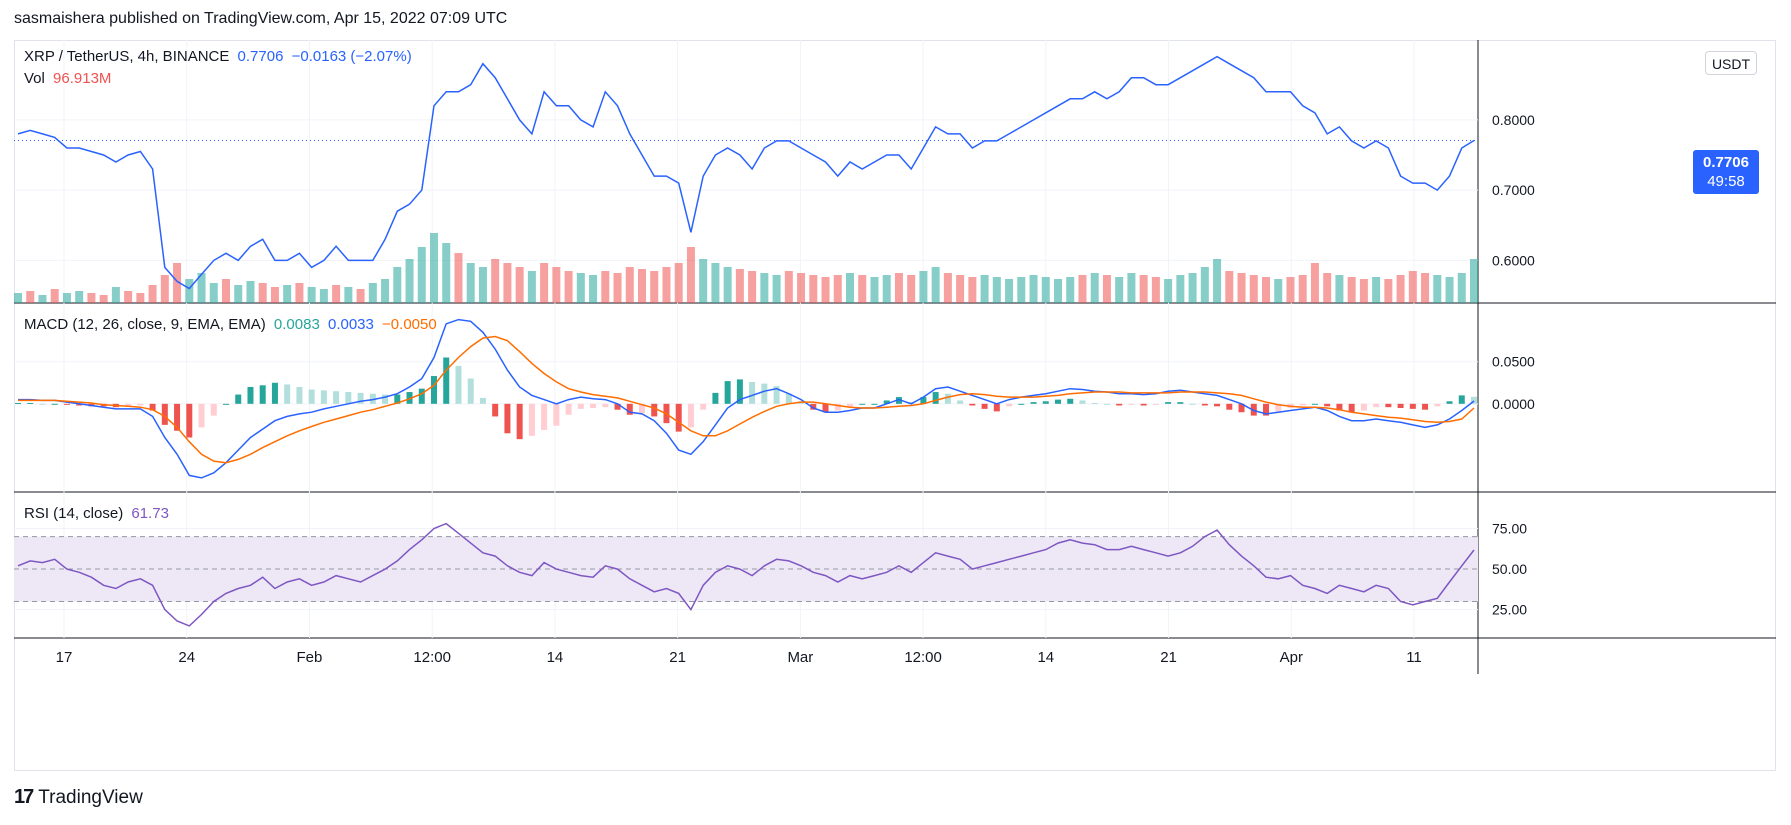 This screenshot has height=825, width=1791. What do you see at coordinates (24, 797) in the screenshot?
I see `tradingview-logo-icon: 17` at bounding box center [24, 797].